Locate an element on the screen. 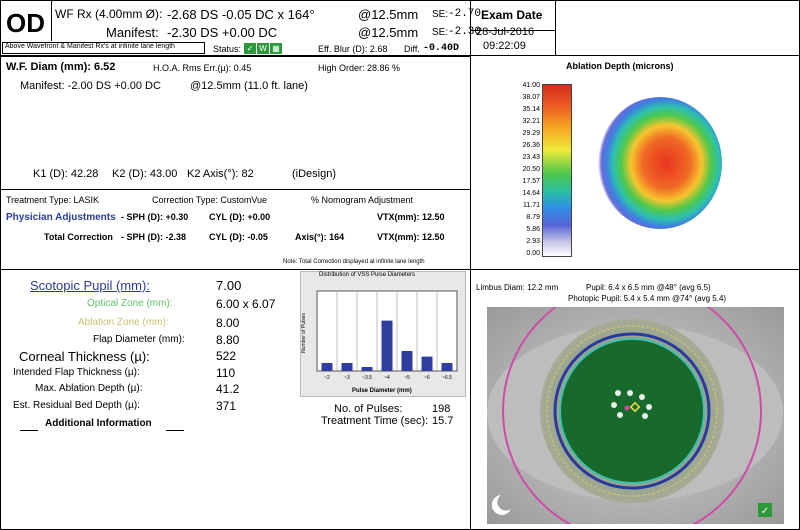  total-cyl: CYL (D): -0.05 is located at coordinates (238, 237).